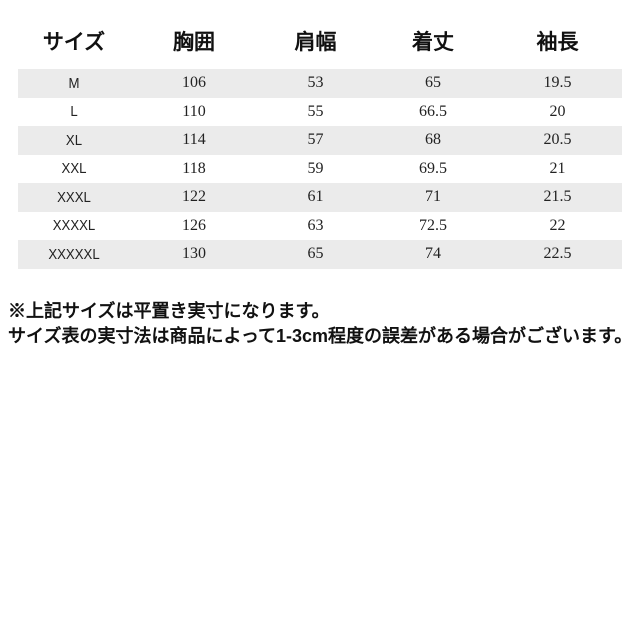 The height and width of the screenshot is (640, 640). I want to click on shoulder-cell: 53, so click(315, 83).